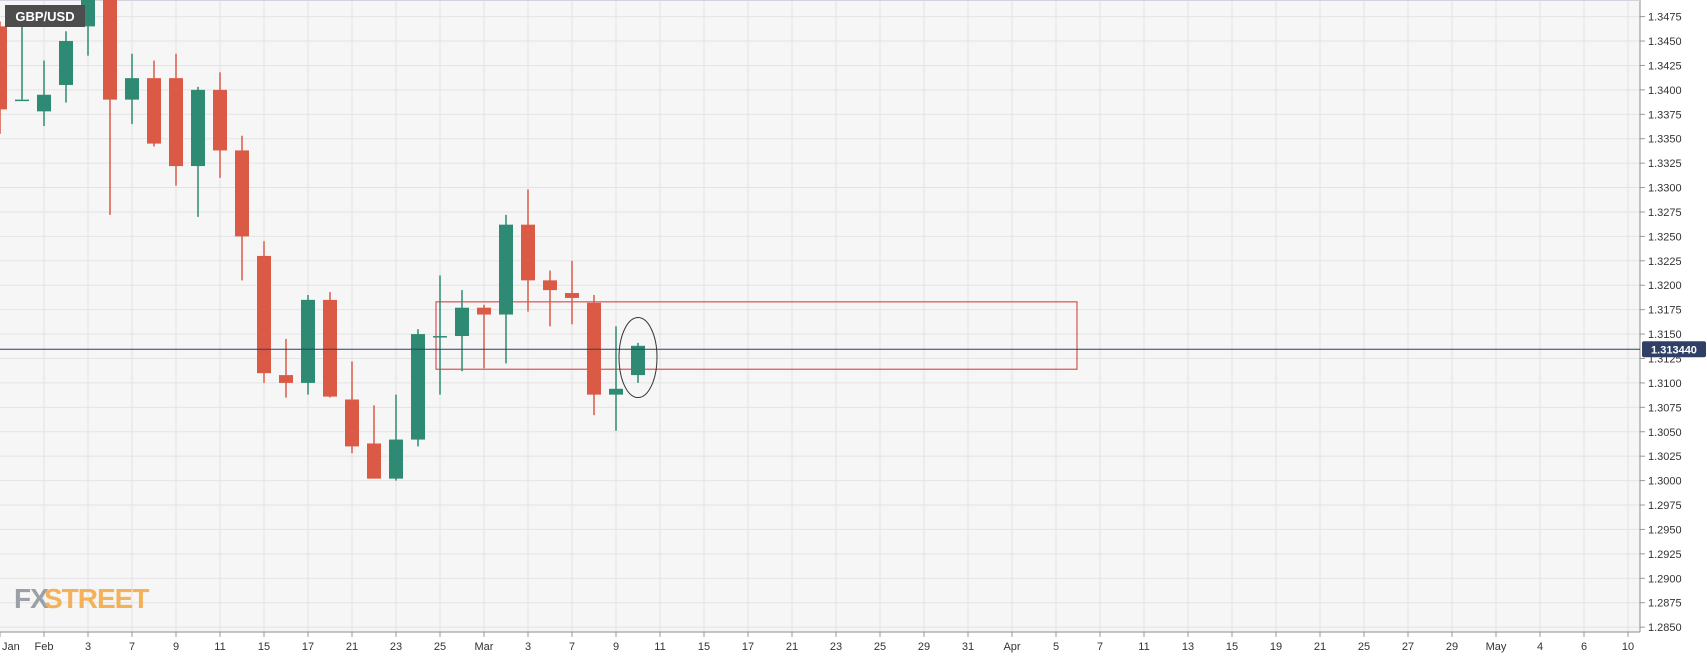 This screenshot has height=660, width=1707. What do you see at coordinates (44, 647) in the screenshot?
I see `x-tick-label: Feb` at bounding box center [44, 647].